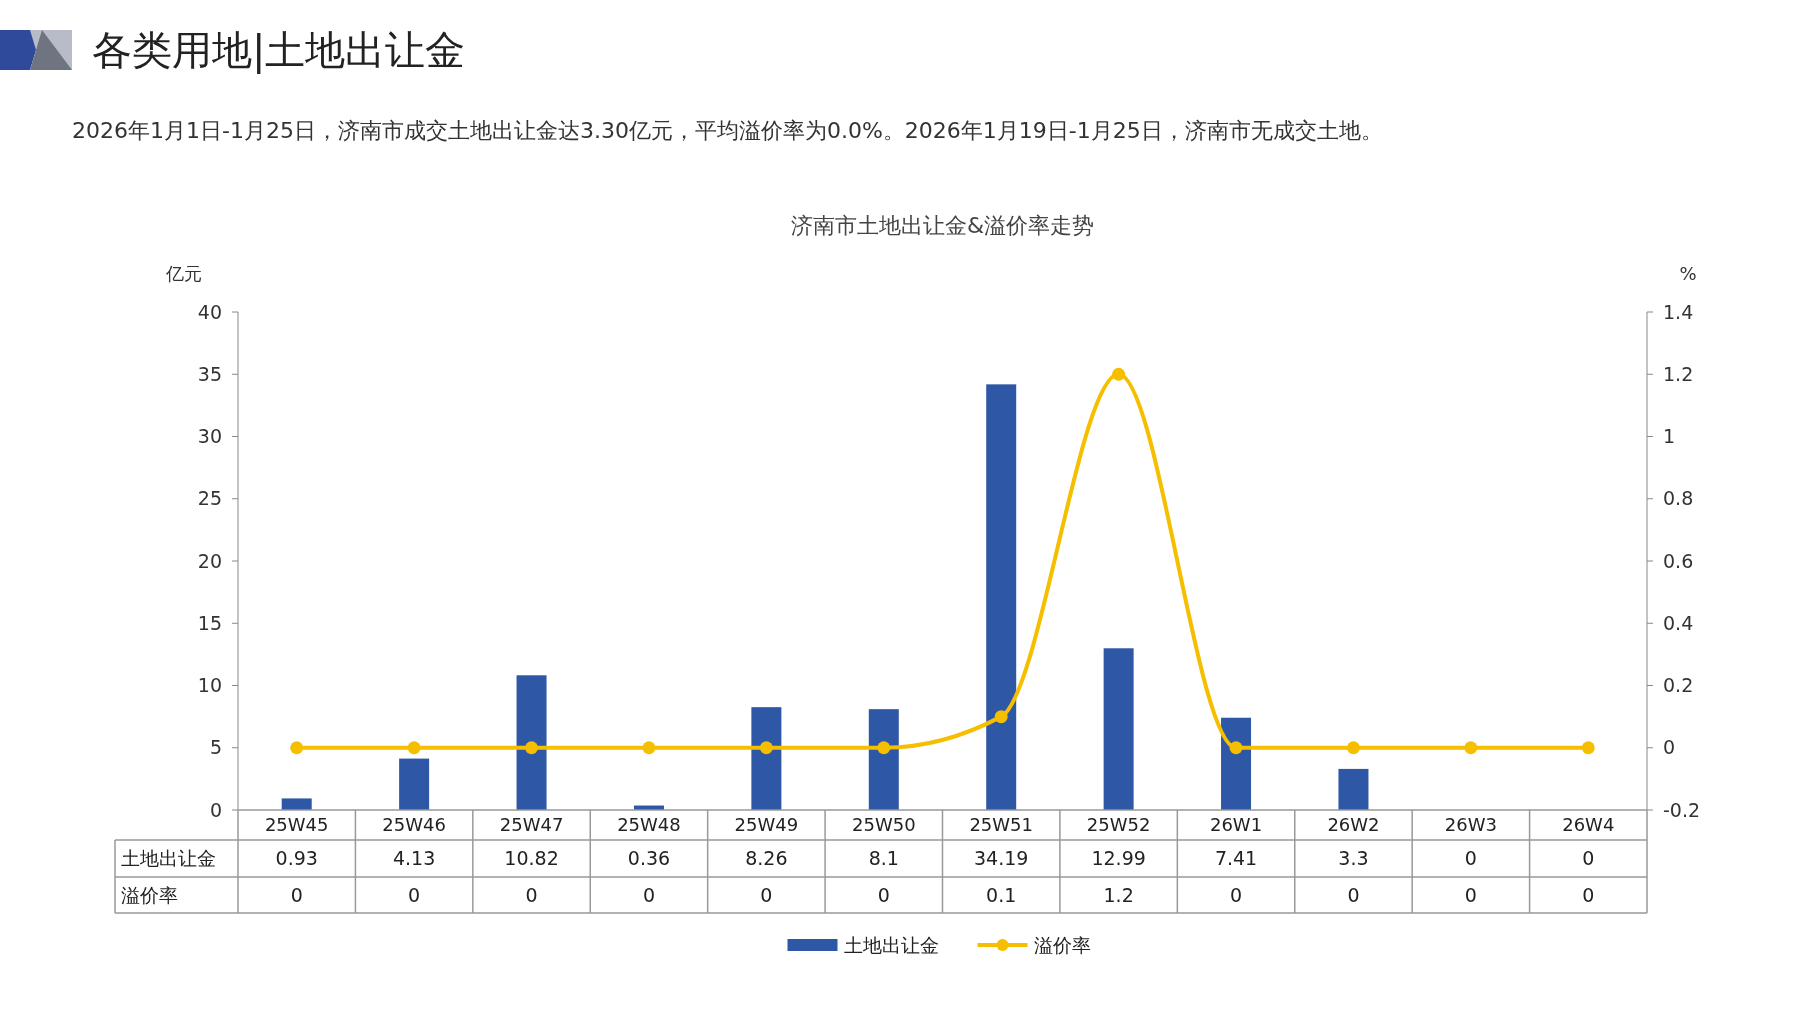  I want to click on text: 土地出让金, so click(168, 858).